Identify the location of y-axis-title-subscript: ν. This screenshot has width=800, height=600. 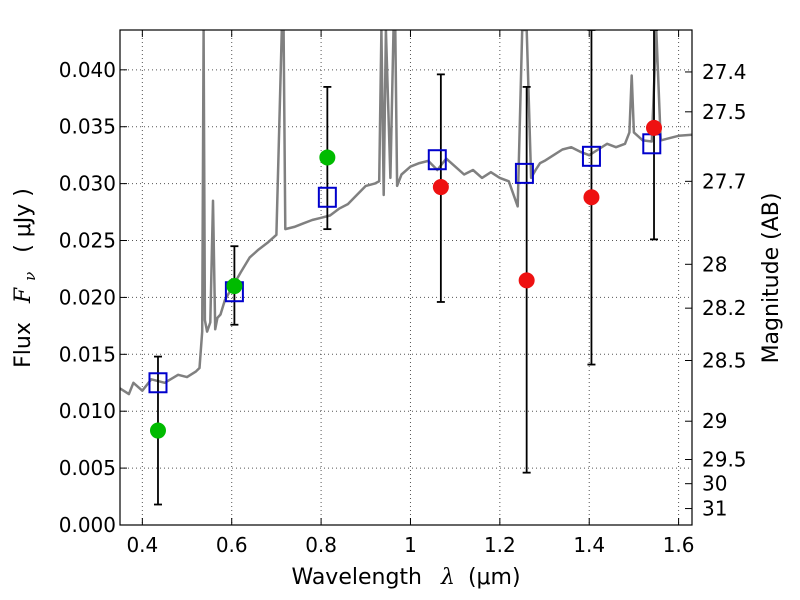
(30, 276).